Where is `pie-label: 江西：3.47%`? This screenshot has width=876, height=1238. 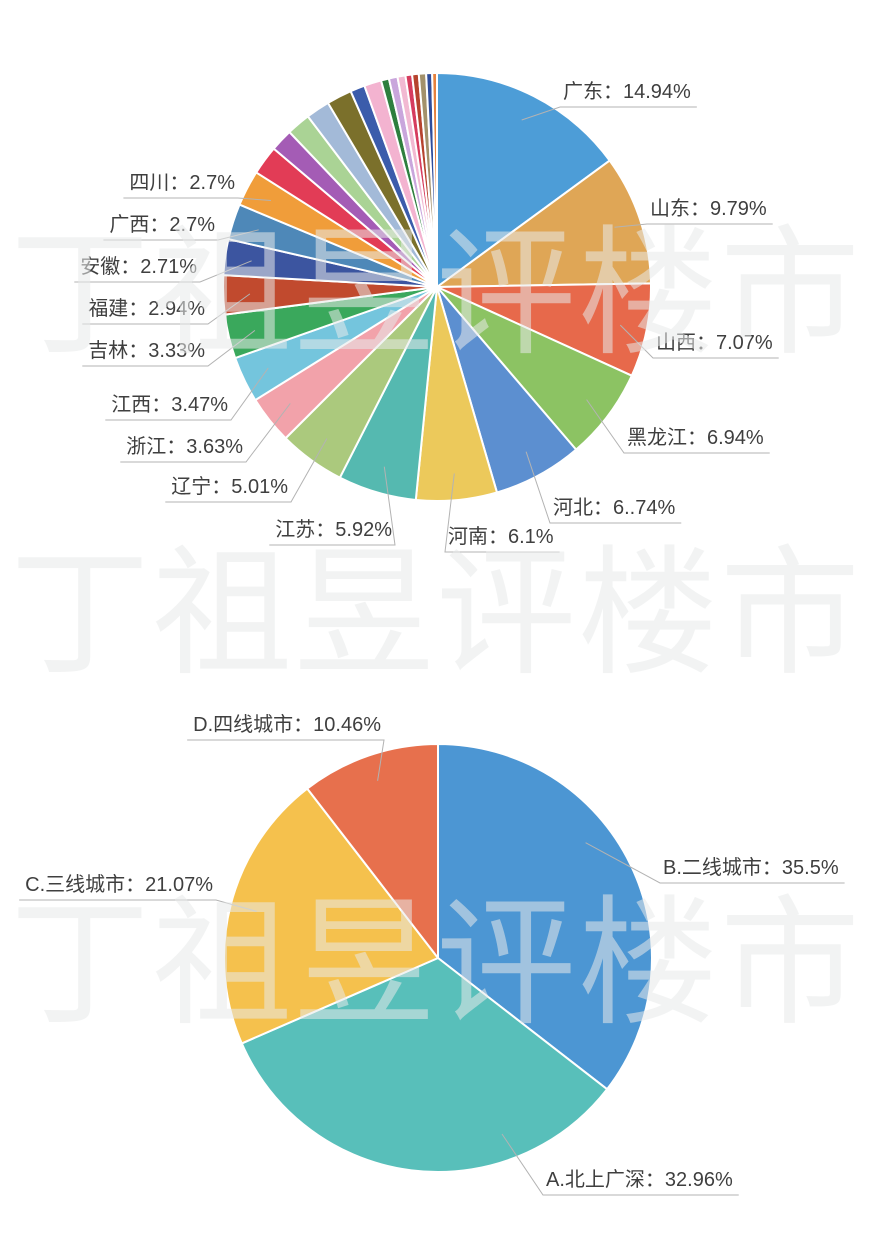
pie-label: 江西：3.47% is located at coordinates (169, 404).